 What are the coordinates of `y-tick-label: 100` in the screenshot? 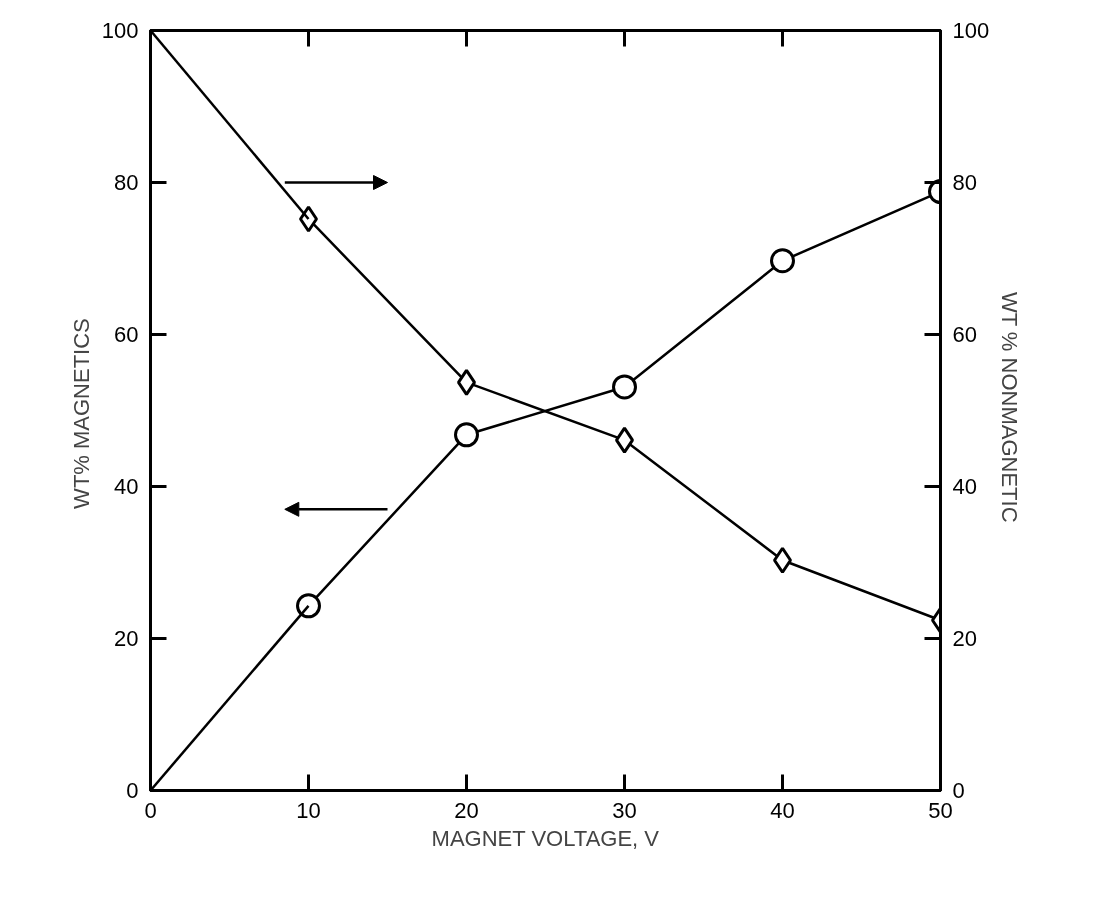 It's located at (120, 30).